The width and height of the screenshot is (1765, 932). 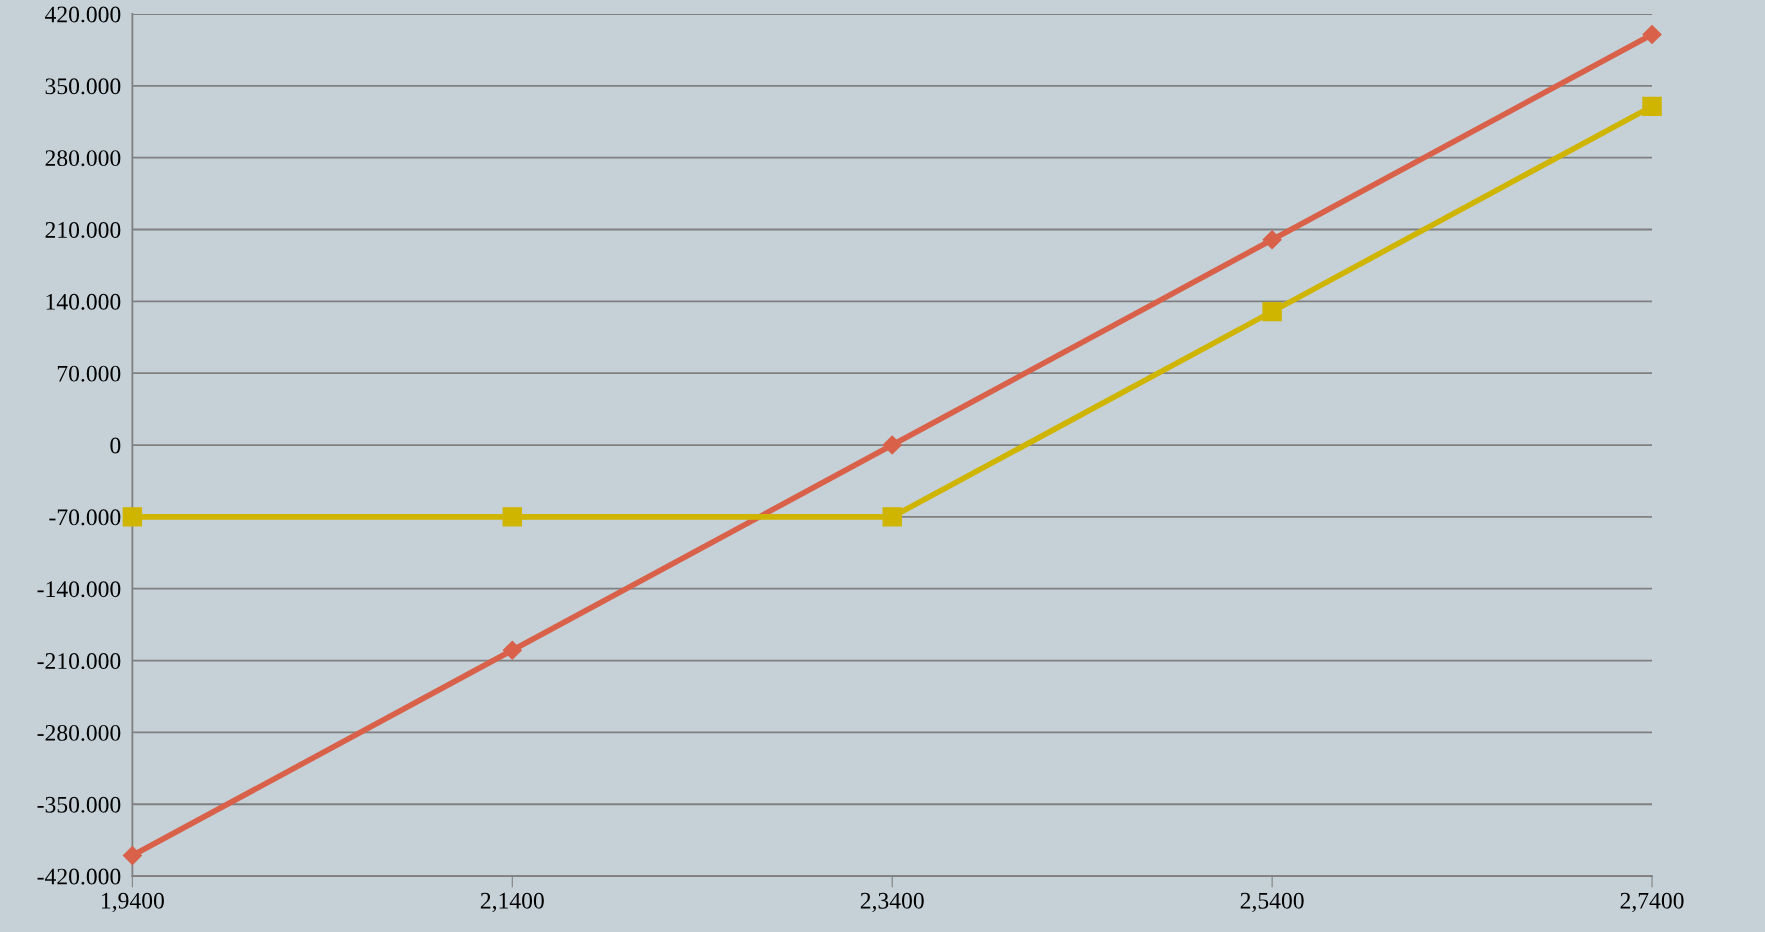 What do you see at coordinates (82, 14) in the screenshot?
I see `y-tick-label: 420.000` at bounding box center [82, 14].